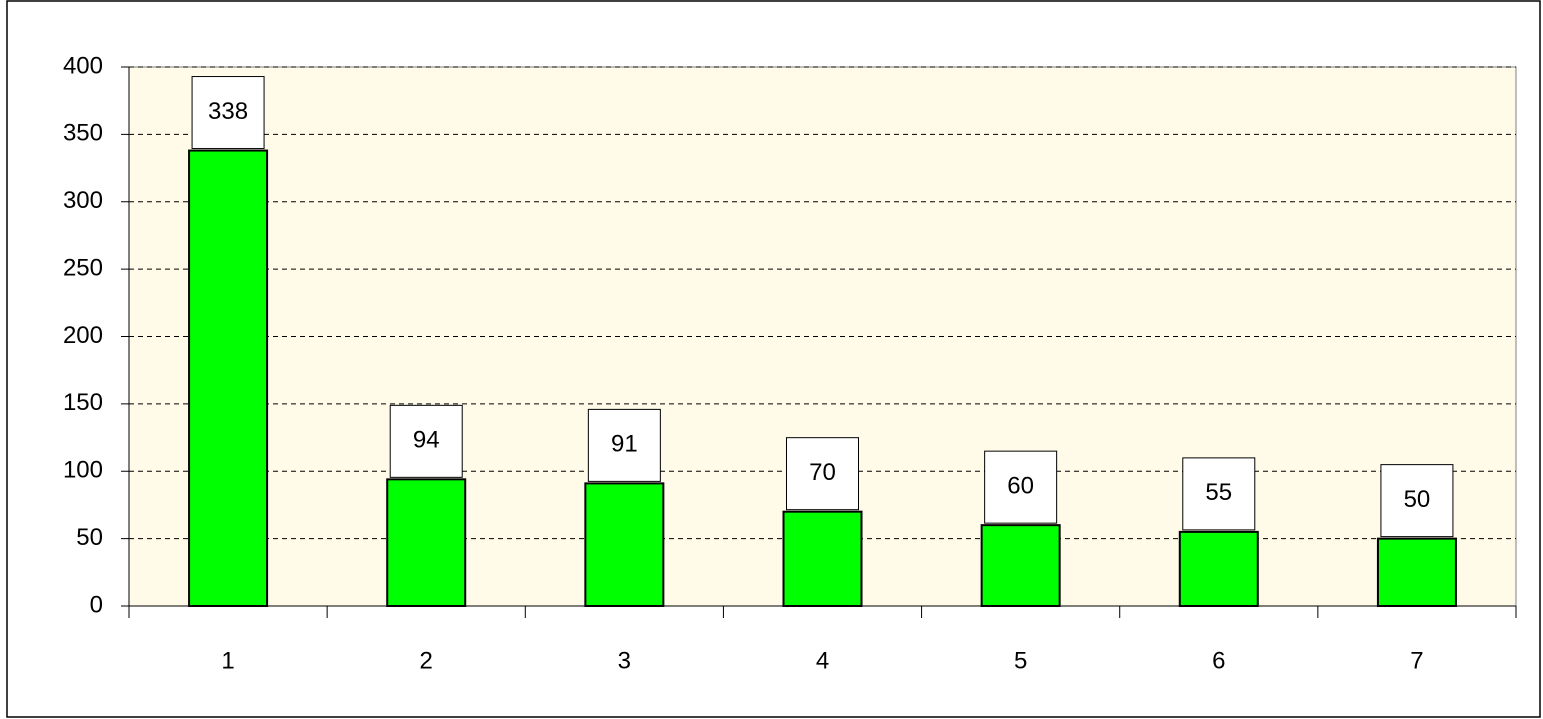 The width and height of the screenshot is (1543, 719). What do you see at coordinates (822, 660) in the screenshot?
I see `x-tick-label: 4` at bounding box center [822, 660].